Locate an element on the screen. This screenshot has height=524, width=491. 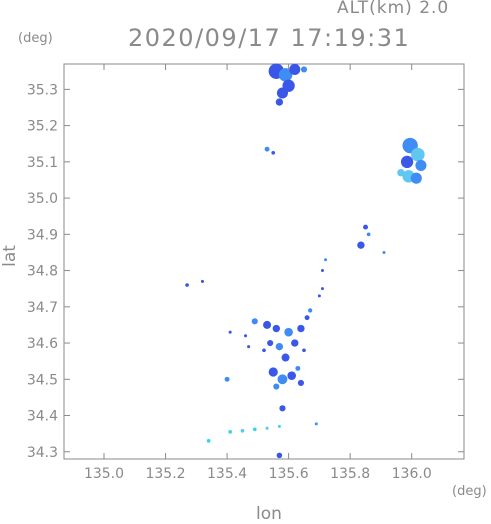
y-tick-label: 34.8 is located at coordinates (42, 272).